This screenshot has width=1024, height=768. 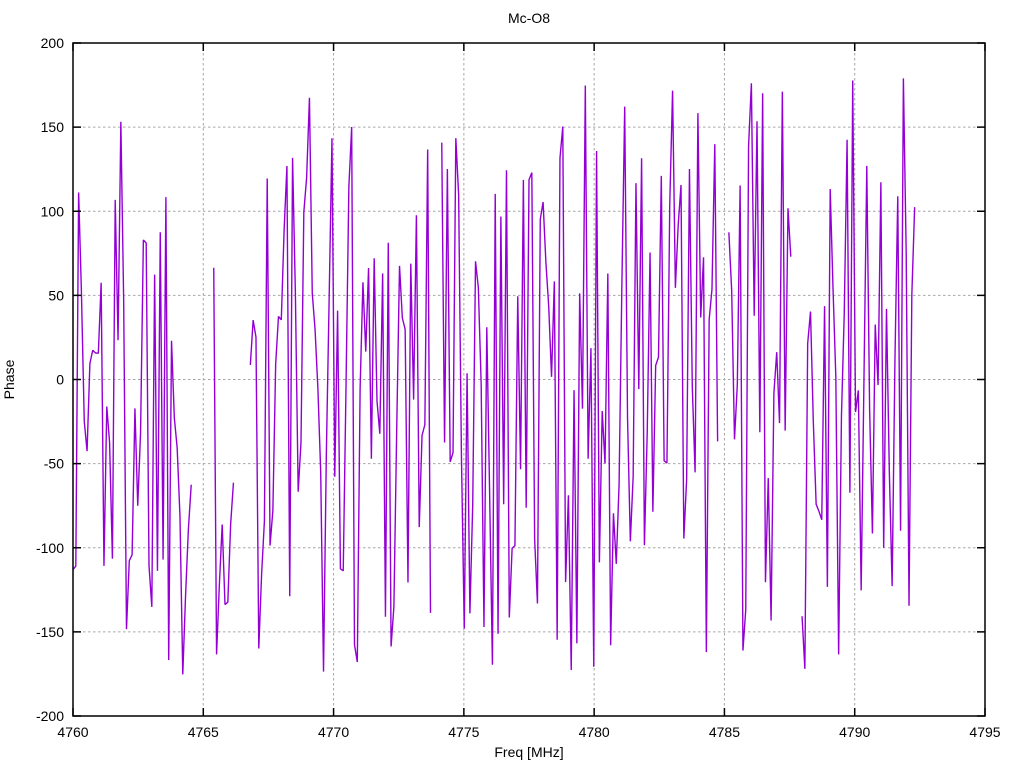 What do you see at coordinates (528, 752) in the screenshot?
I see `x-axis-label: Freq [MHz]` at bounding box center [528, 752].